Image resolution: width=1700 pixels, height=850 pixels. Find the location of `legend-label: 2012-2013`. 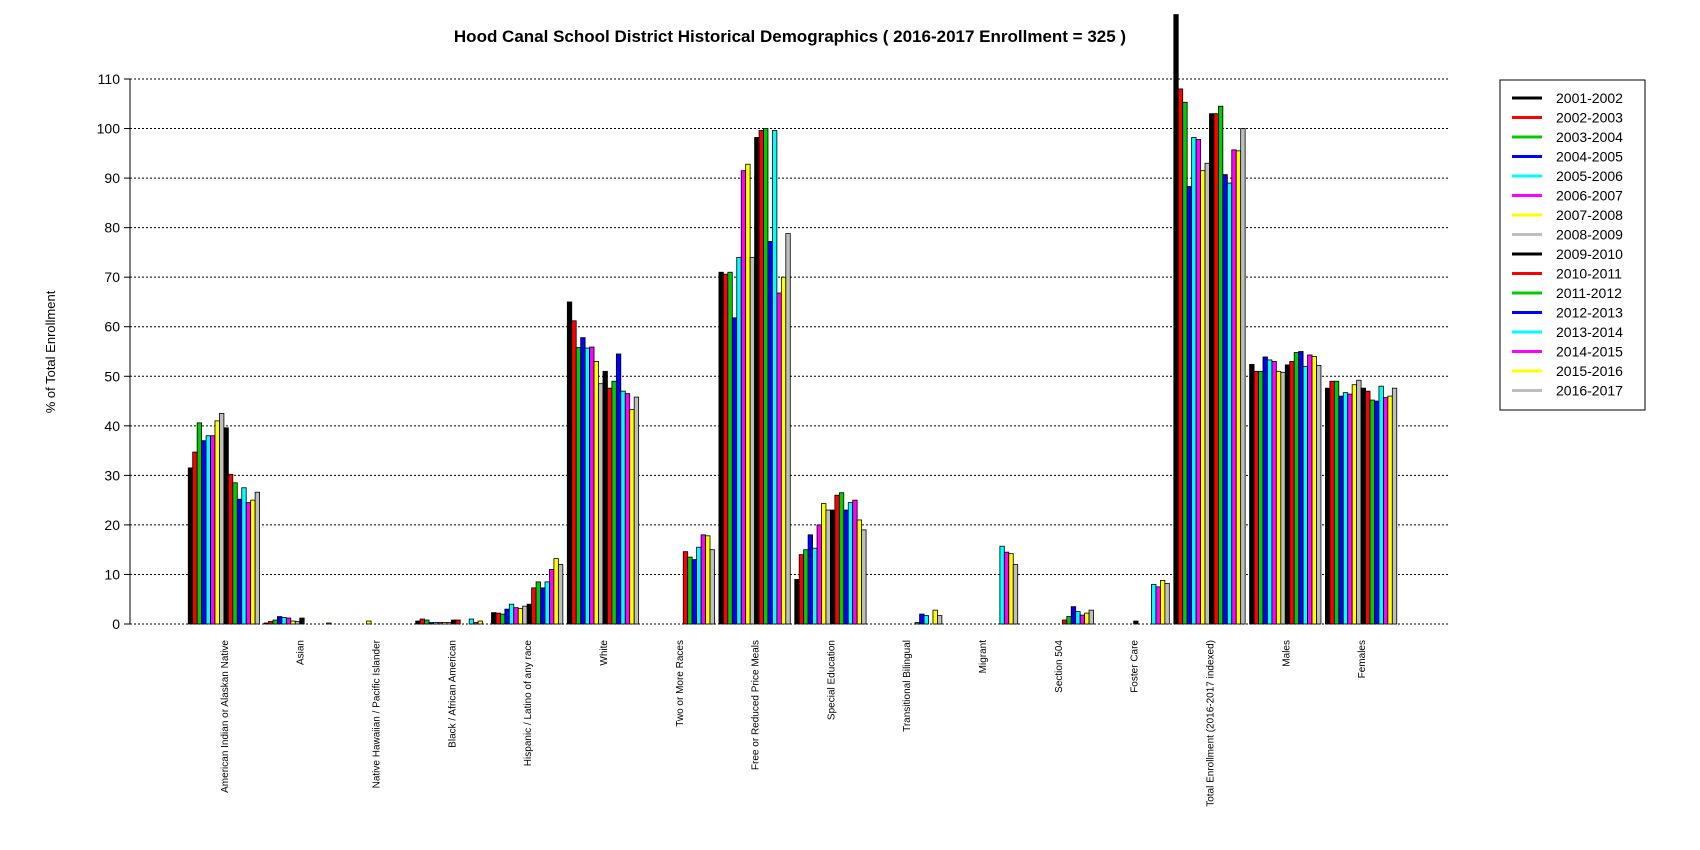

legend-label: 2012-2013 is located at coordinates (1589, 313).